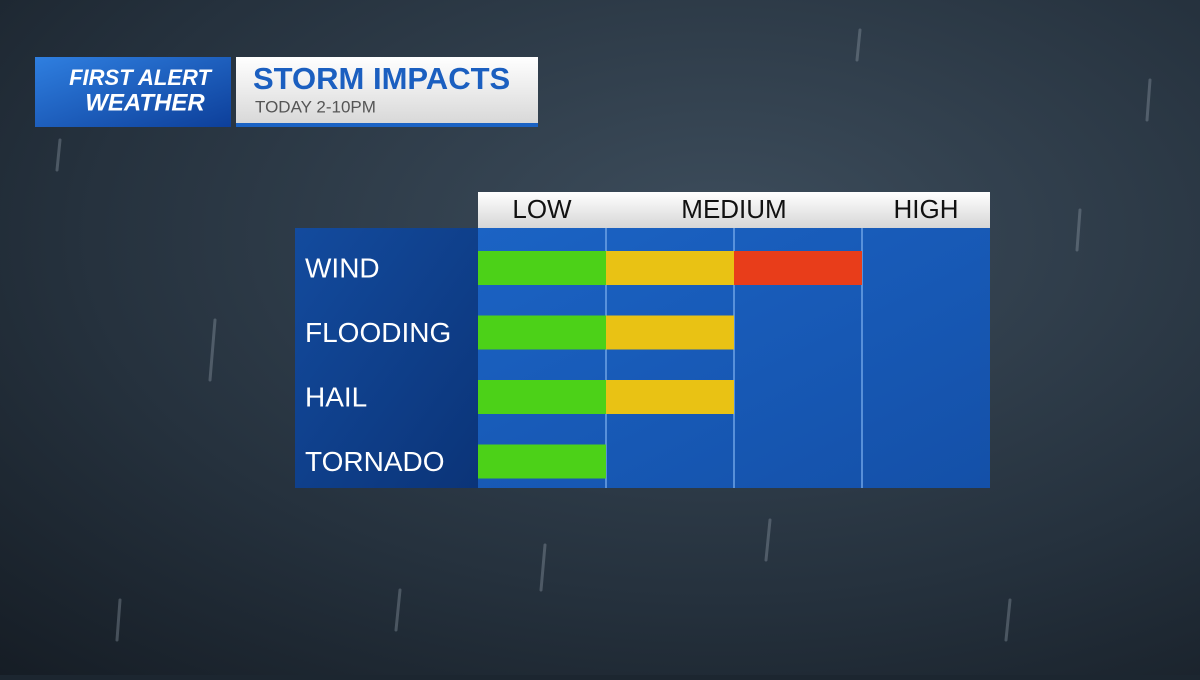 Image resolution: width=1200 pixels, height=680 pixels. What do you see at coordinates (315, 106) in the screenshot?
I see `subtitle: TODAY 2-10PM` at bounding box center [315, 106].